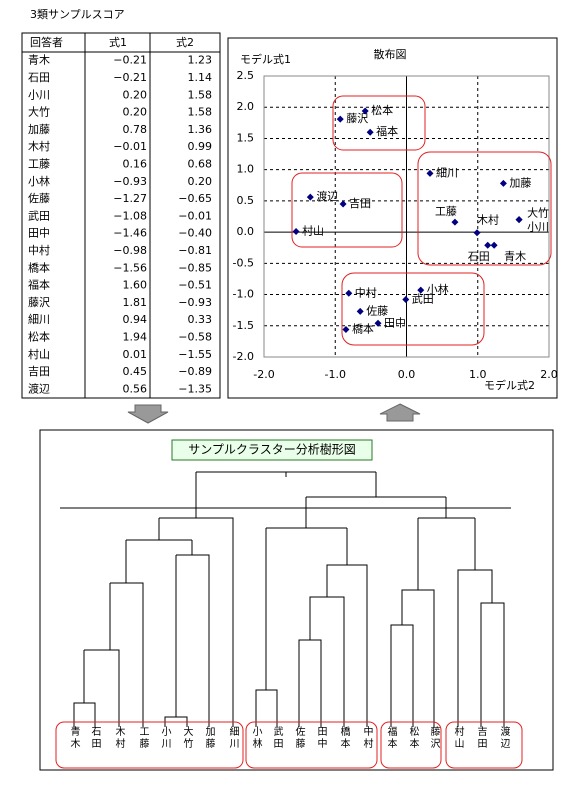  What do you see at coordinates (200, 60) in the screenshot?
I see `table-cell: 1.23` at bounding box center [200, 60].